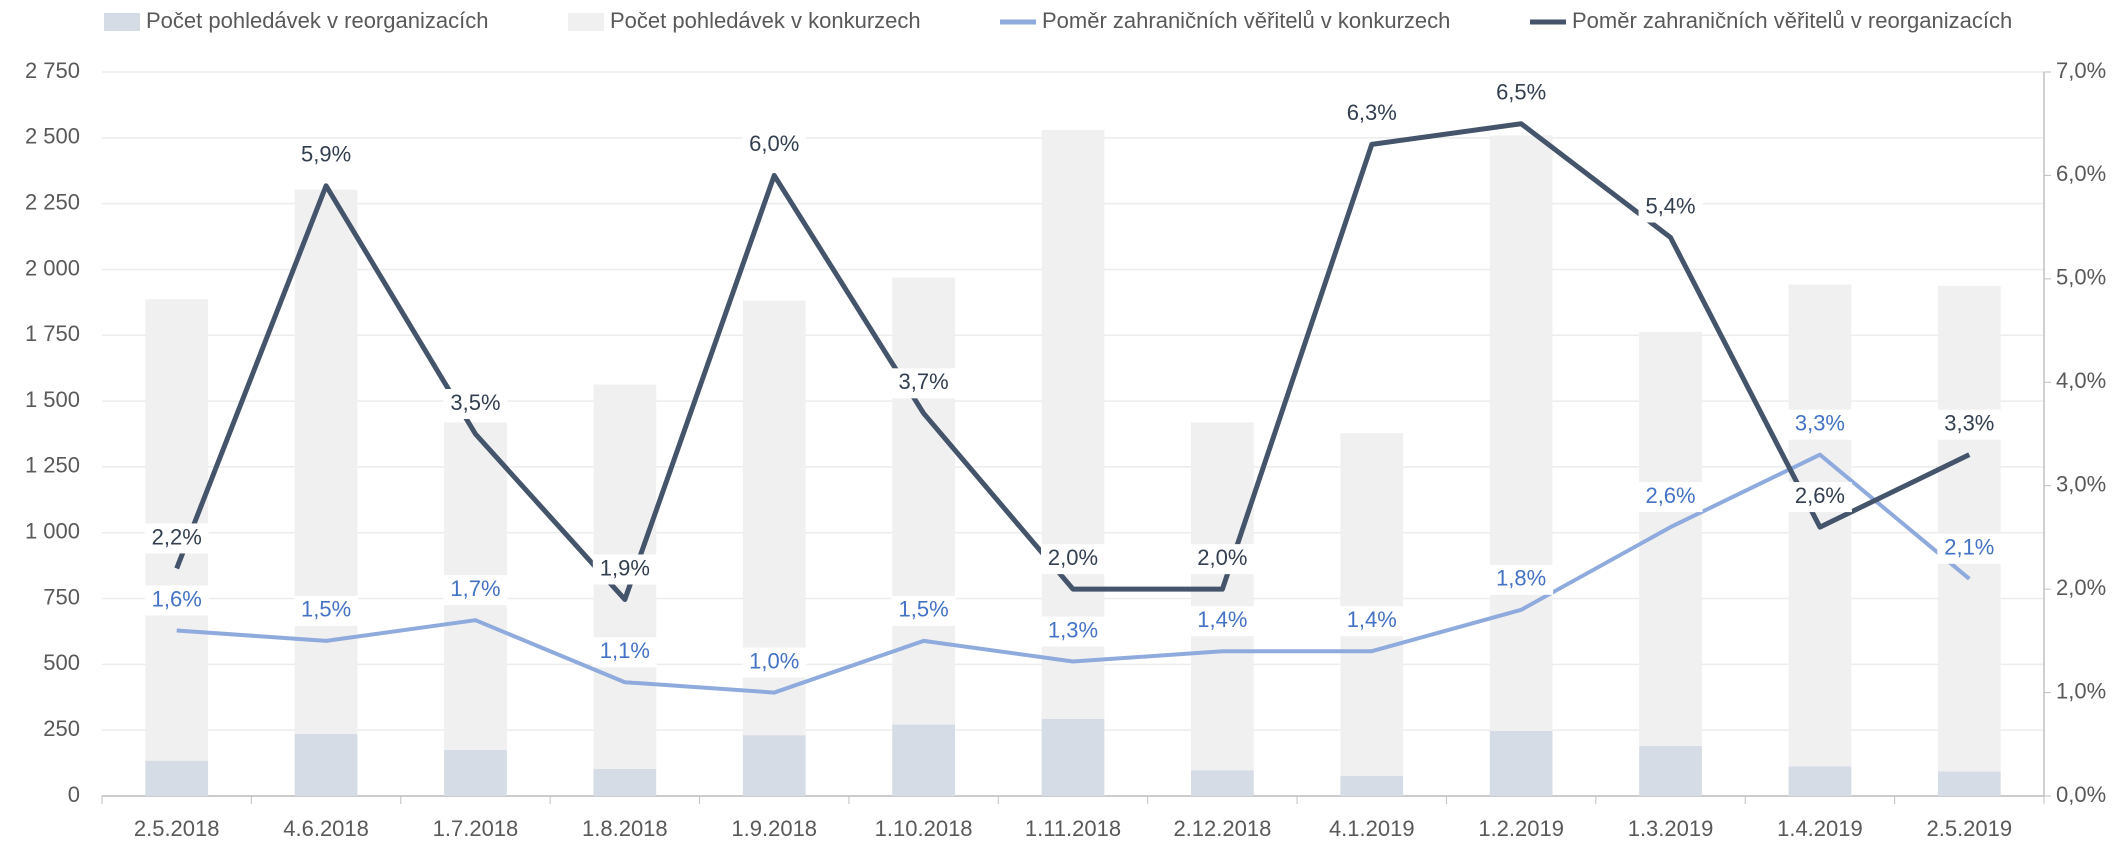 This screenshot has height=842, width=2123. What do you see at coordinates (52, 267) in the screenshot?
I see `y-tick-label: 2 000` at bounding box center [52, 267].